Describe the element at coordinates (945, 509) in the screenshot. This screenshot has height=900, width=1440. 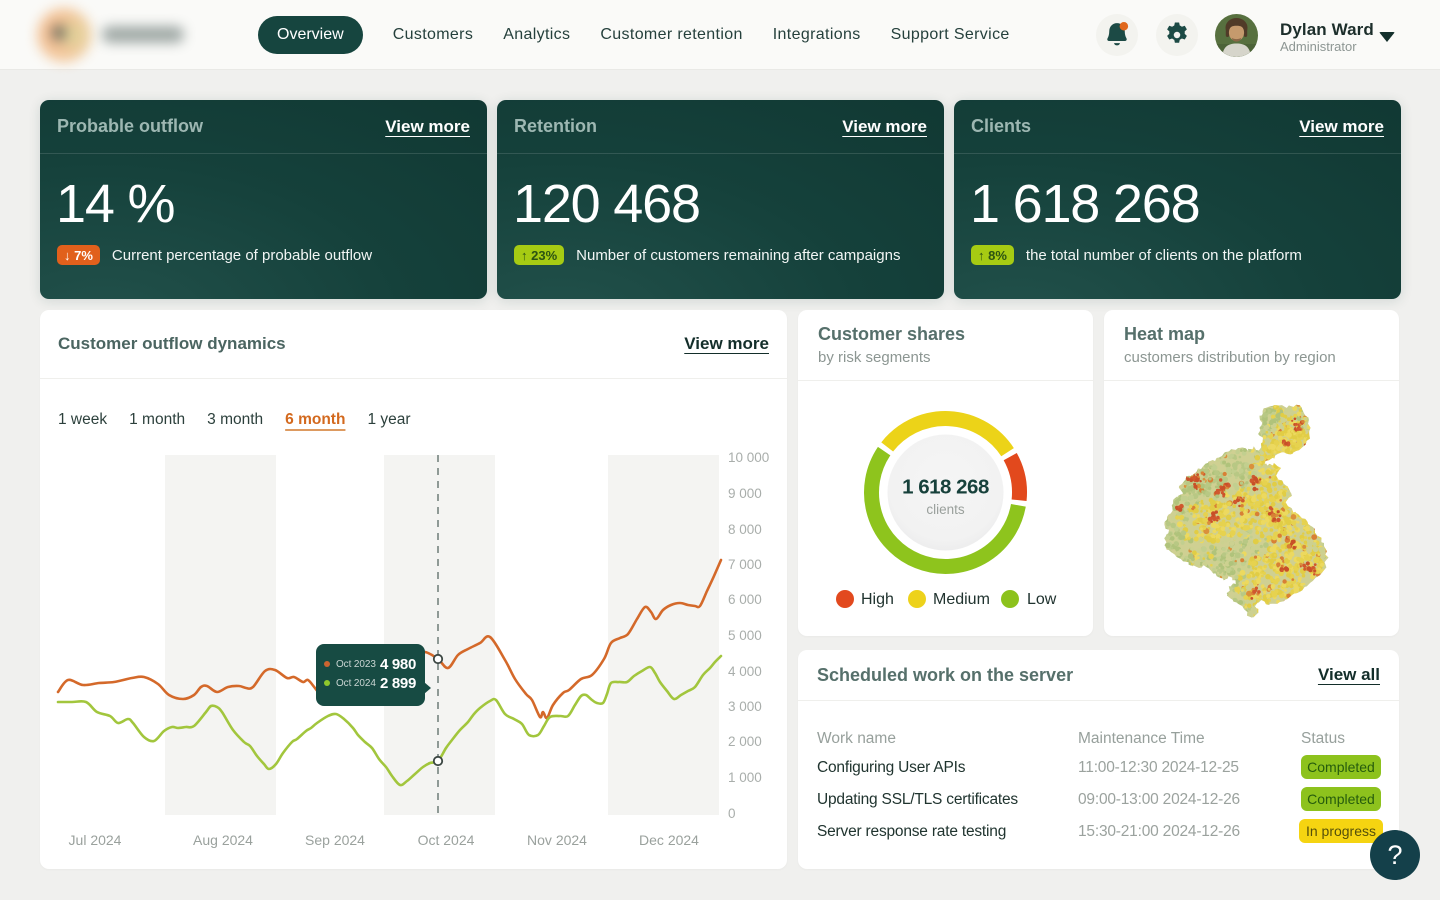
I see `svg-text: clients` at that location.